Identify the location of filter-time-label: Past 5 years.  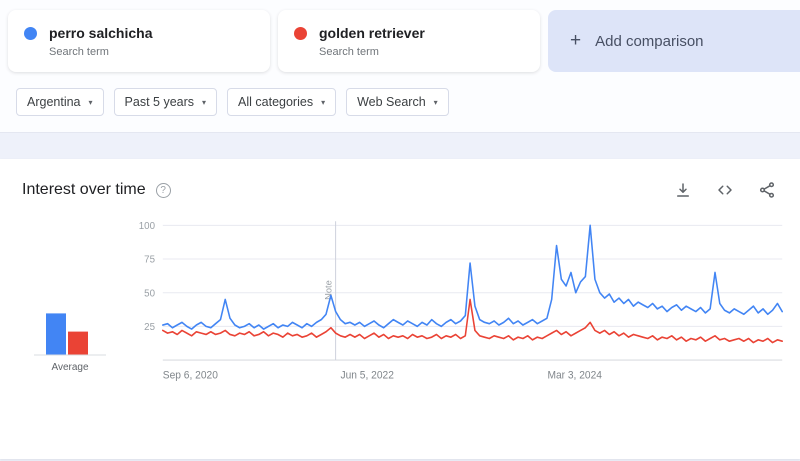
(159, 102).